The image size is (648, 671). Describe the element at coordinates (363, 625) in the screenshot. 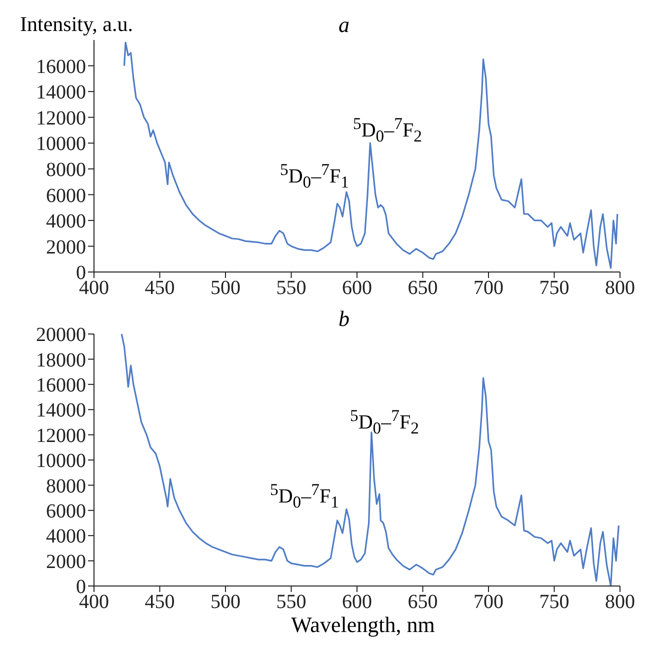

I see `x-axis-title: Wavelength, nm` at that location.